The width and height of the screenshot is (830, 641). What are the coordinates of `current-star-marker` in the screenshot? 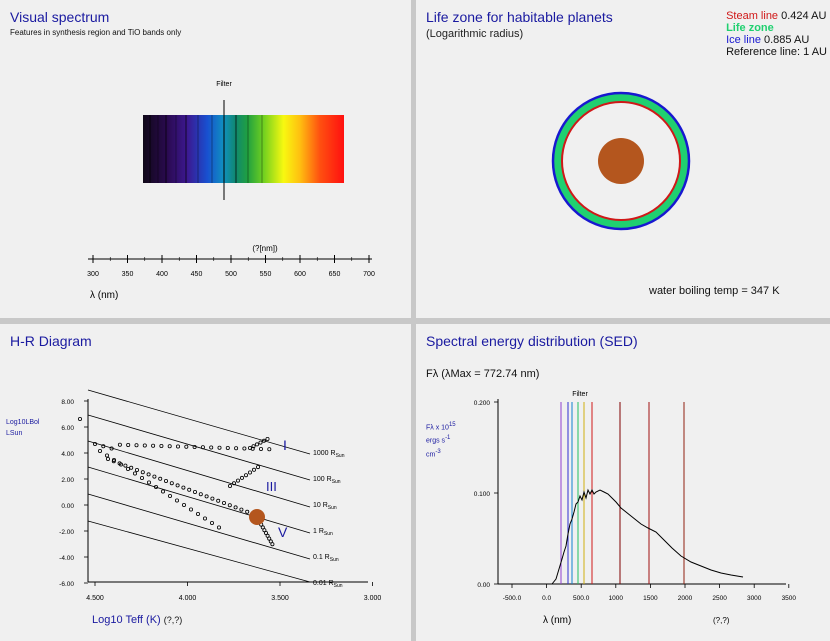 It's located at (257, 517).